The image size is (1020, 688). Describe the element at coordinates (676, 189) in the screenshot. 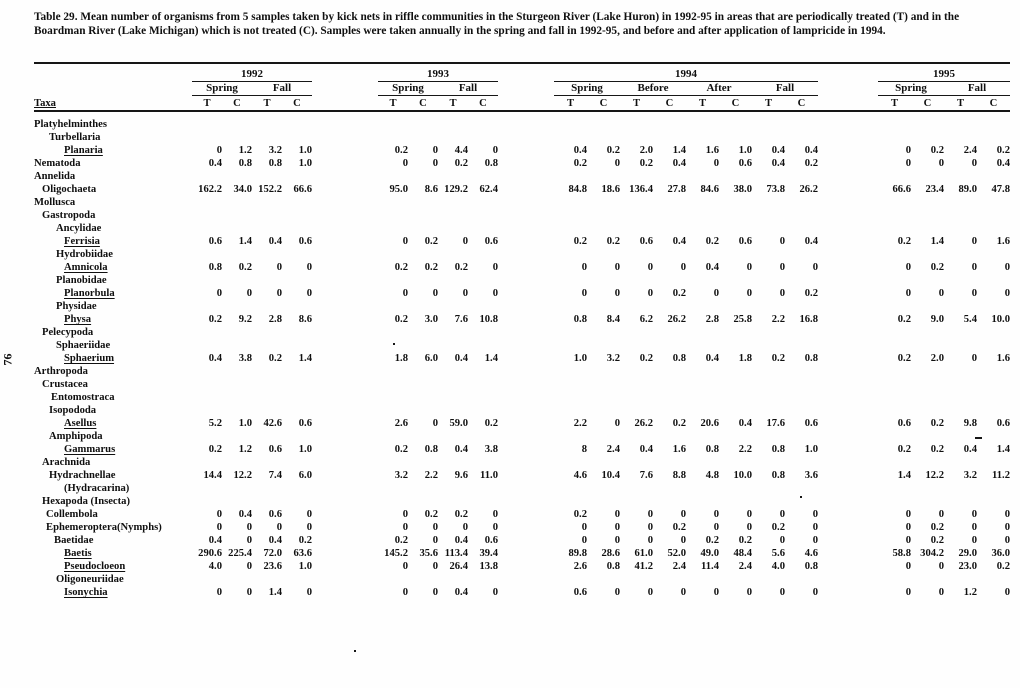

I see `value-cell: 27.8` at that location.